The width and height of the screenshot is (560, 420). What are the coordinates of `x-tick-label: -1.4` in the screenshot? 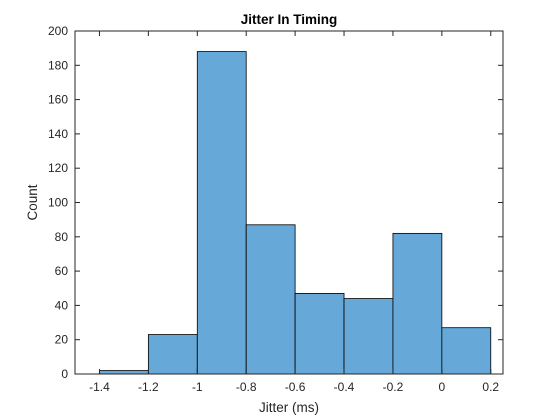 It's located at (99, 387).